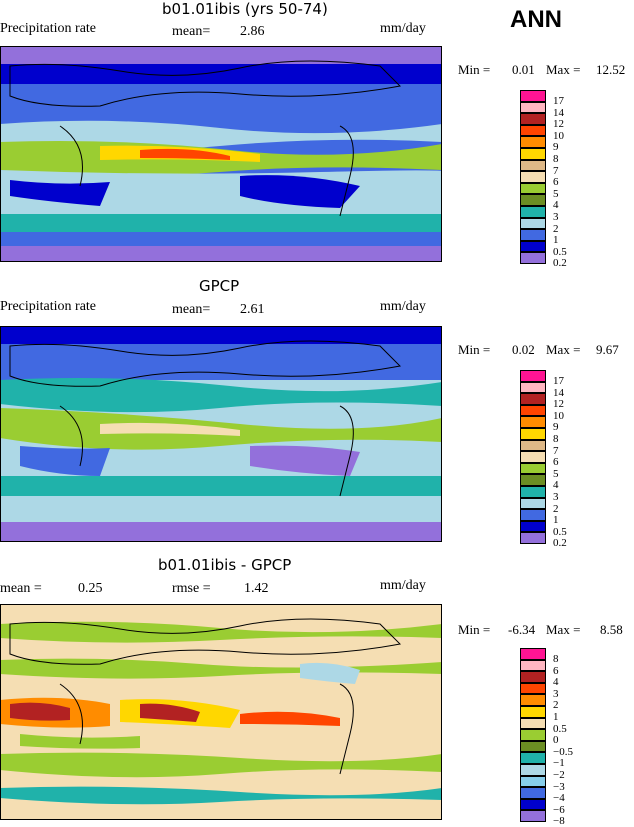  What do you see at coordinates (559, 775) in the screenshot?
I see `legend-label: −2` at bounding box center [559, 775].